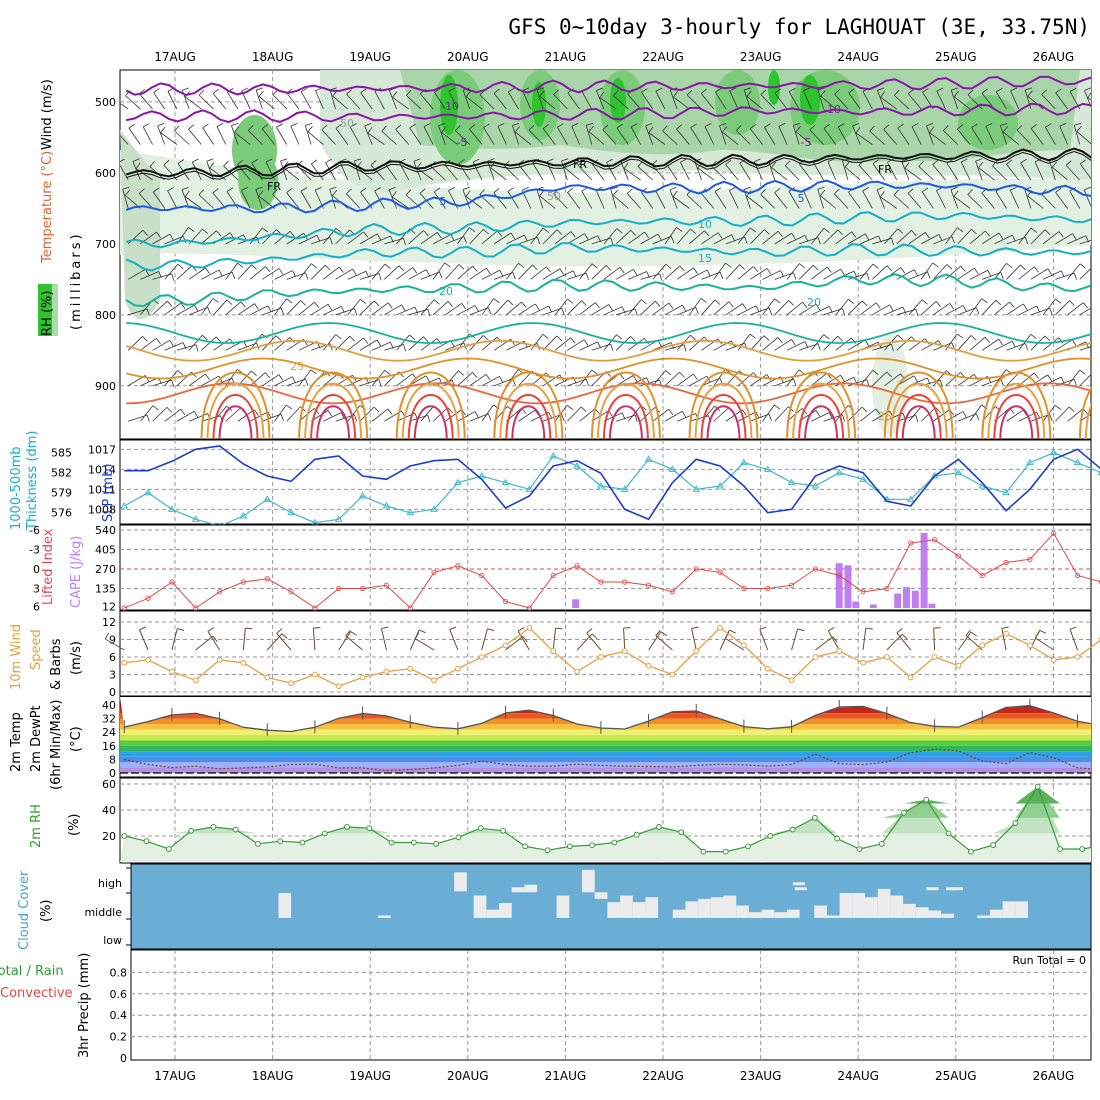  Describe the element at coordinates (56, 745) in the screenshot. I see `temp-label-c: (6hr Min/Max)` at that location.